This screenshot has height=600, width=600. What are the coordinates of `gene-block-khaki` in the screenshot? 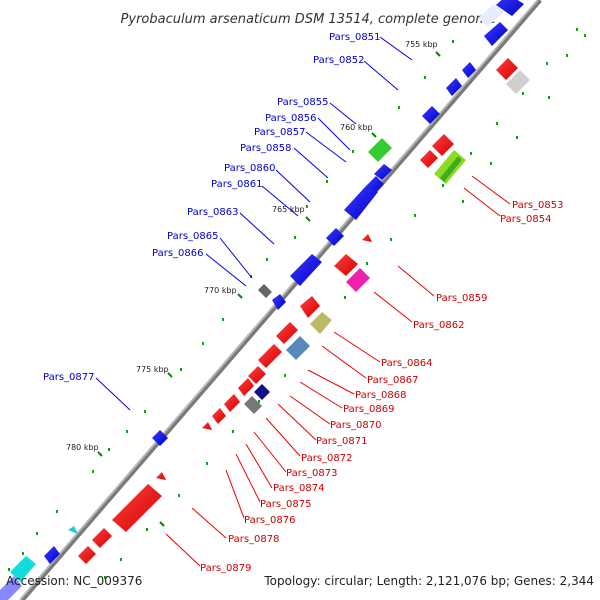 It's located at (321, 323).